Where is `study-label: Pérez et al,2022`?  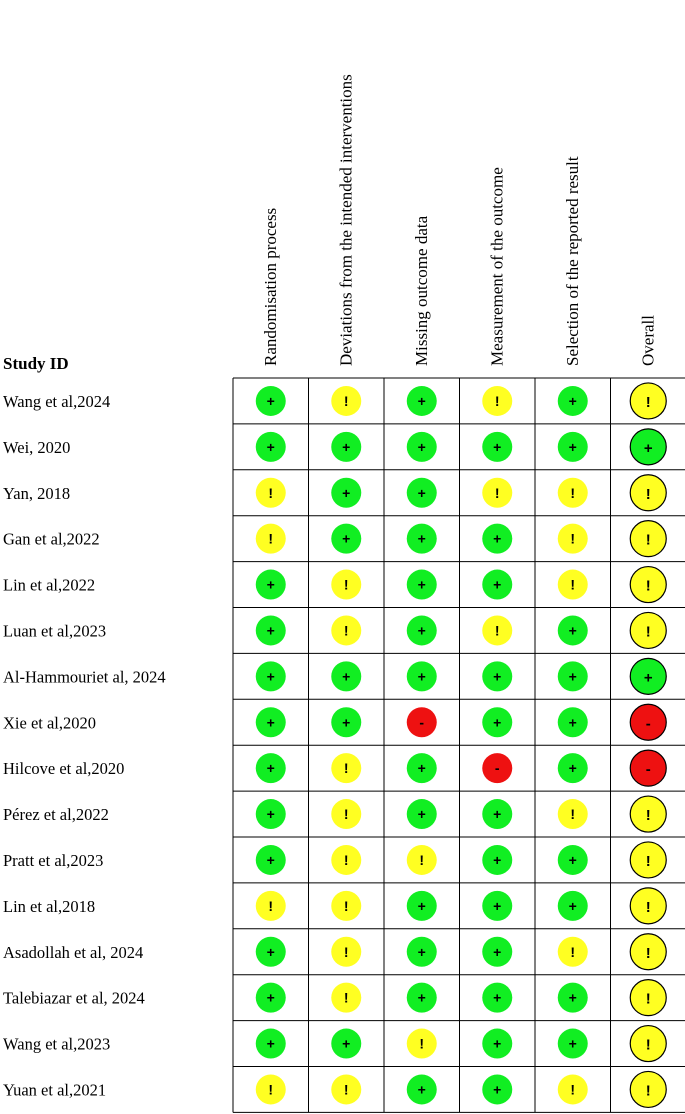 study-label: Pérez et al,2022 is located at coordinates (56, 814).